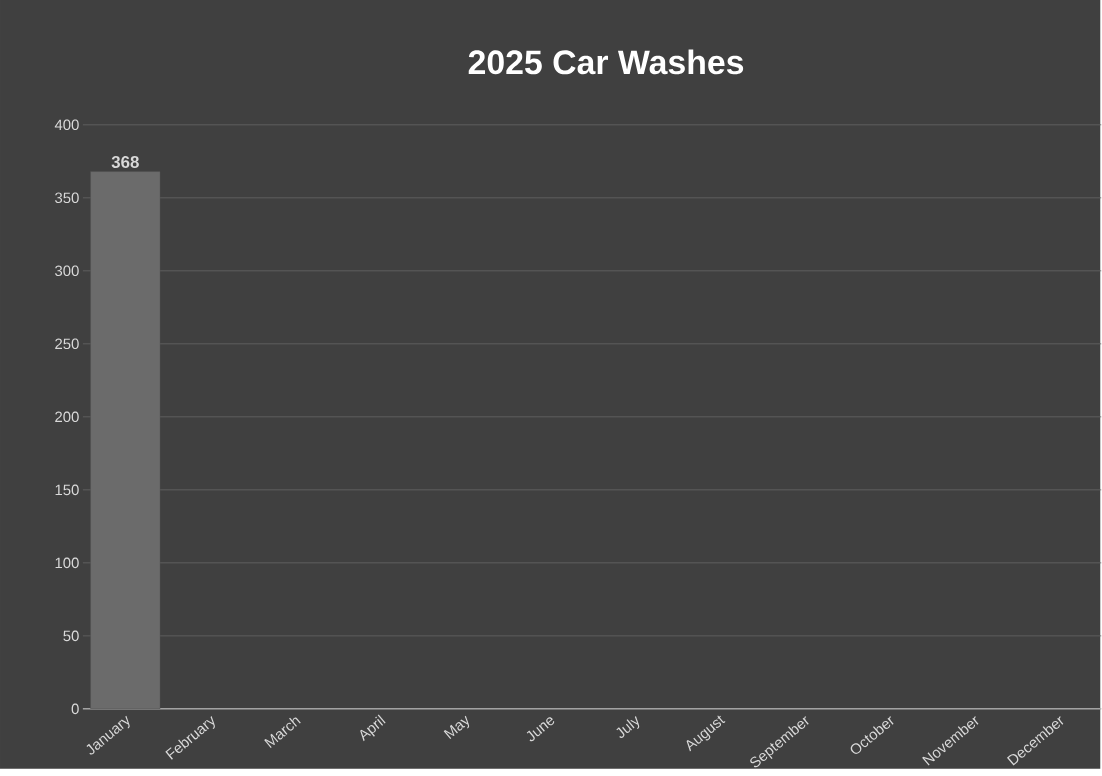  Describe the element at coordinates (67, 490) in the screenshot. I see `y-tick-label: 150` at that location.